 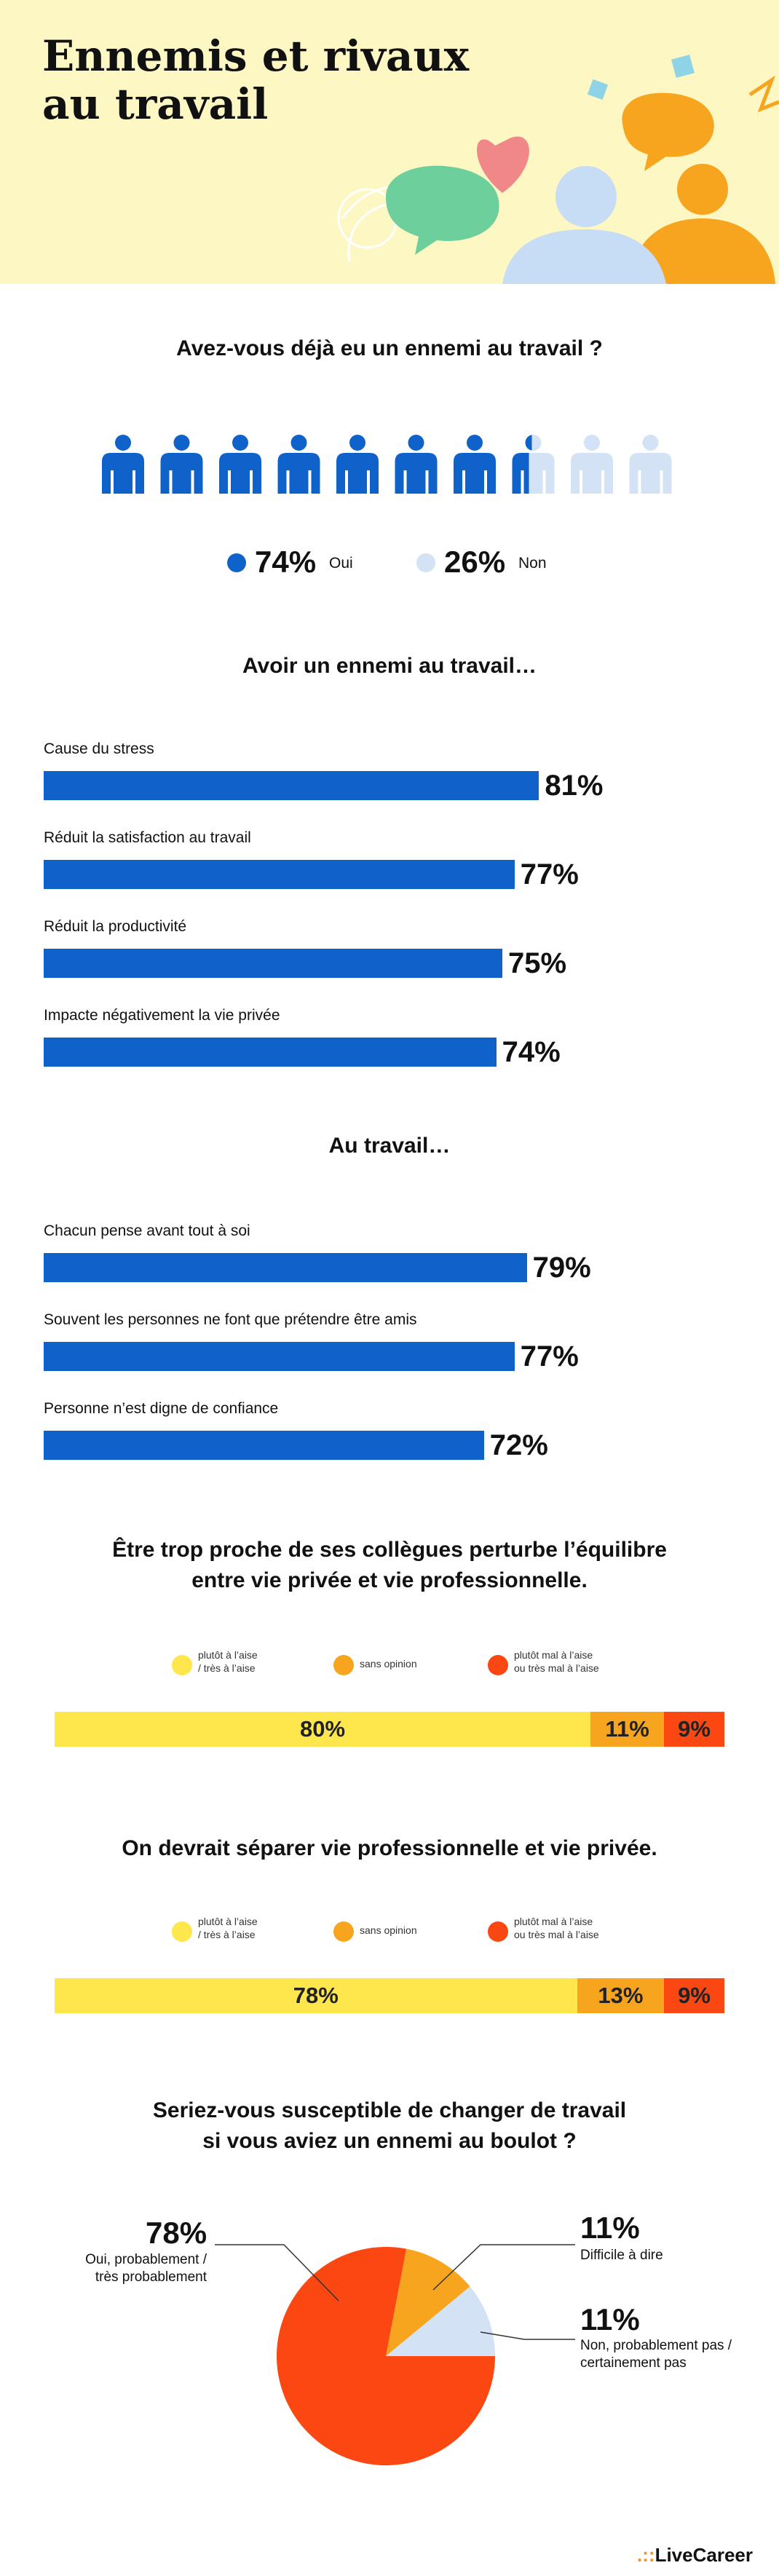 I want to click on q2-value: 81%, so click(x=574, y=786).